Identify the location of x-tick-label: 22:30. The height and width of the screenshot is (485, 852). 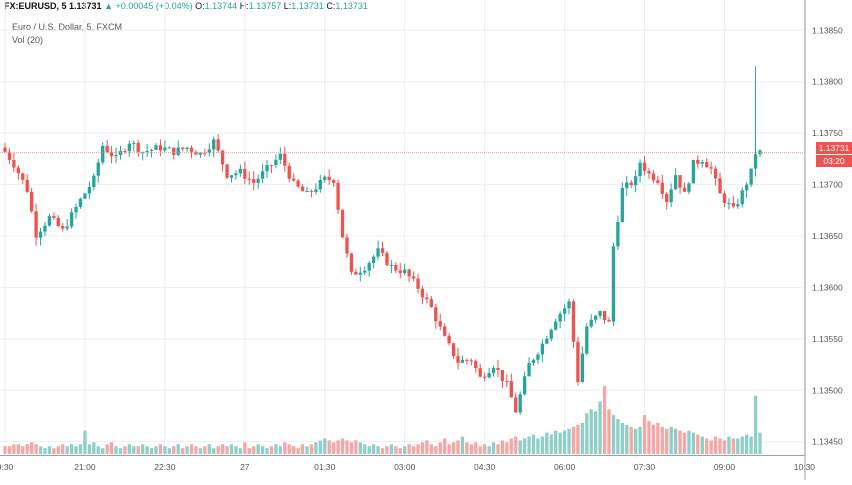
(165, 467).